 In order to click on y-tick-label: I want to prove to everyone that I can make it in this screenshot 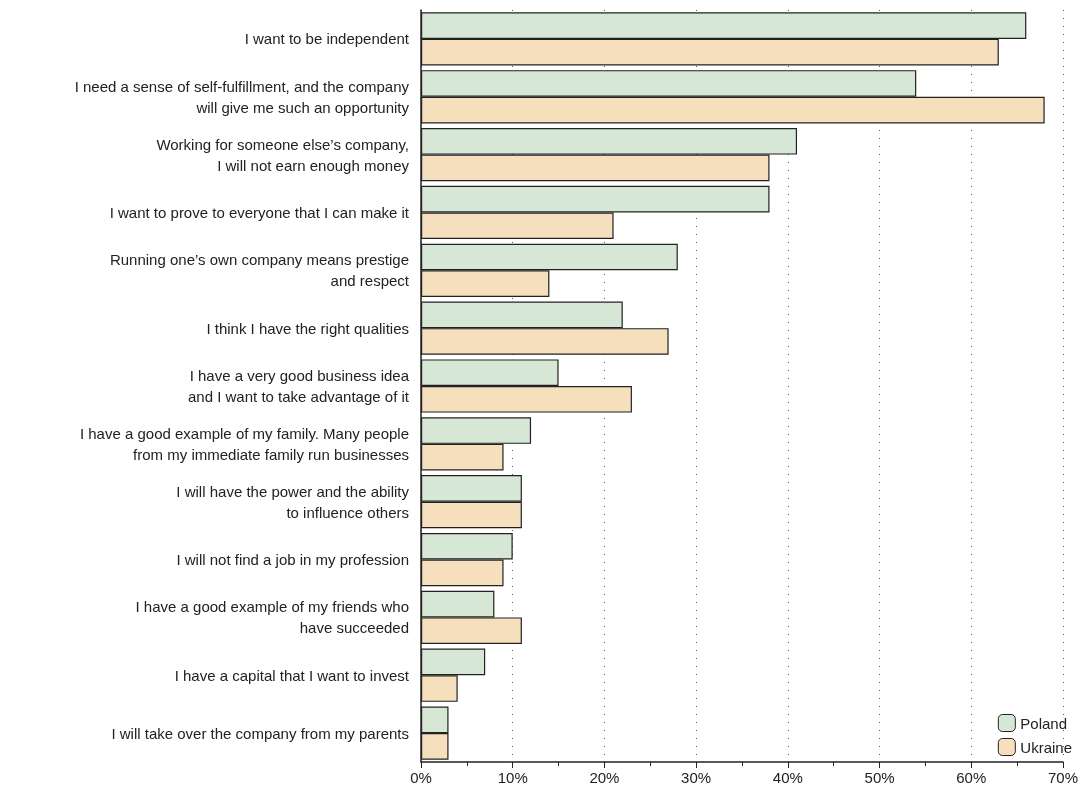, I will do `click(259, 212)`.